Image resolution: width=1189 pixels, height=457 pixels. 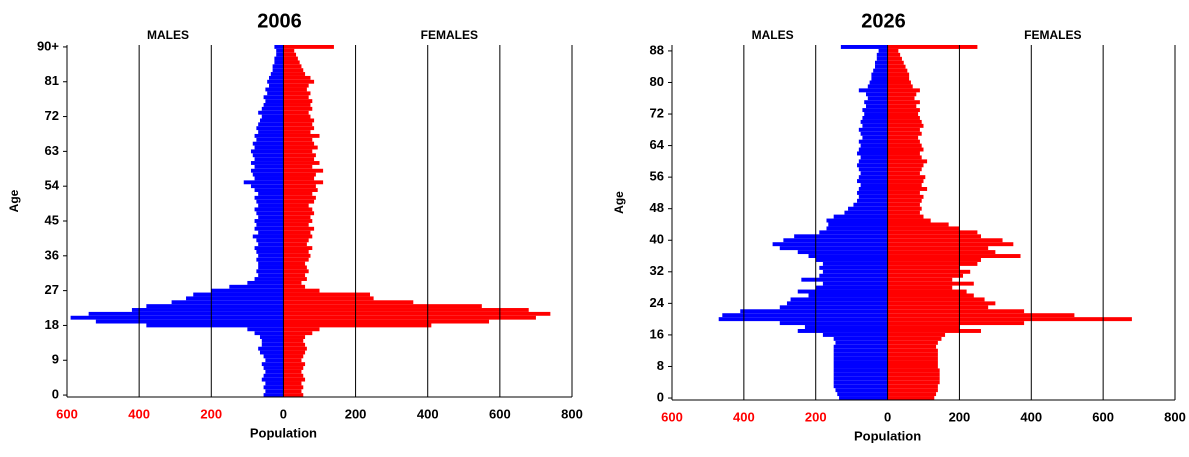 I want to click on y-tick-label: 36, so click(x=52, y=254).